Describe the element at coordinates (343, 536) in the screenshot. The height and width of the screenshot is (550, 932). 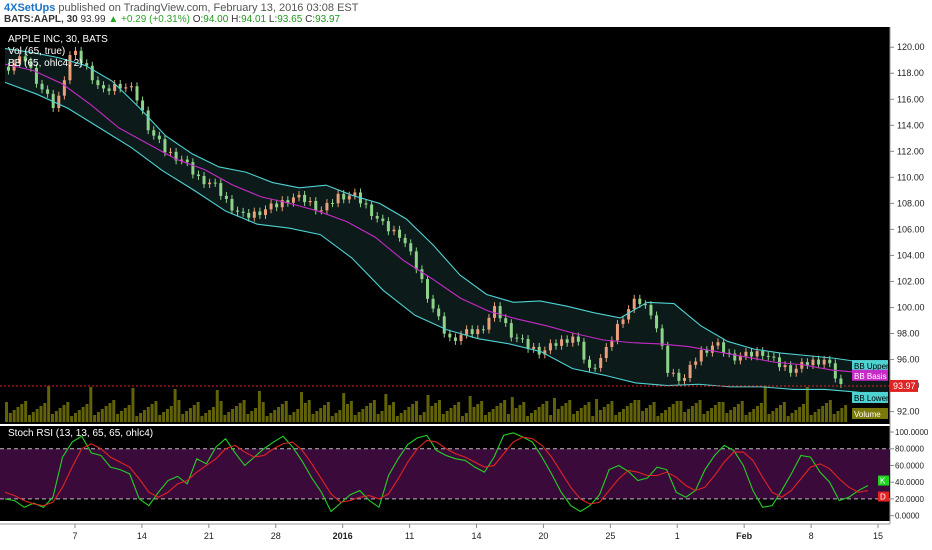
I see `time-tick-label: 2016` at that location.